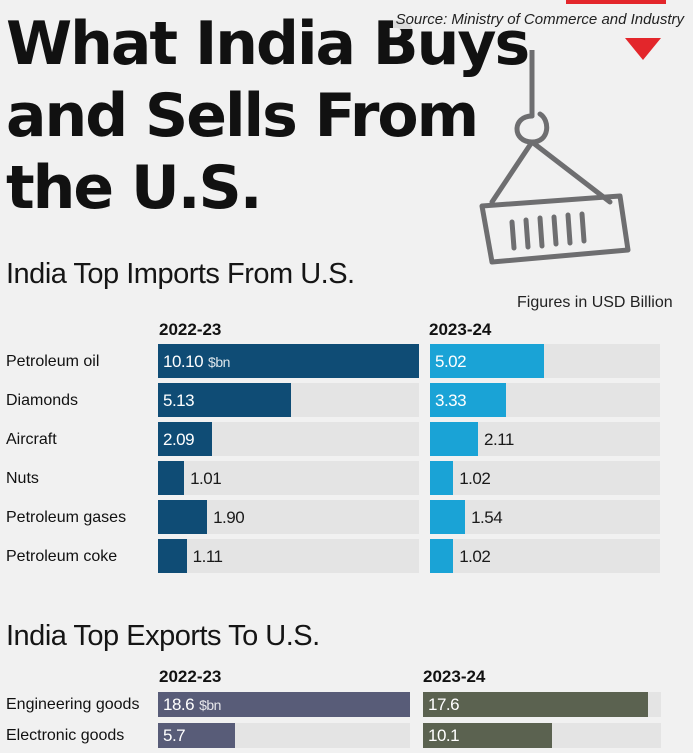 Image resolution: width=693 pixels, height=753 pixels. What do you see at coordinates (207, 556) in the screenshot?
I see `value-label: 1.11` at bounding box center [207, 556].